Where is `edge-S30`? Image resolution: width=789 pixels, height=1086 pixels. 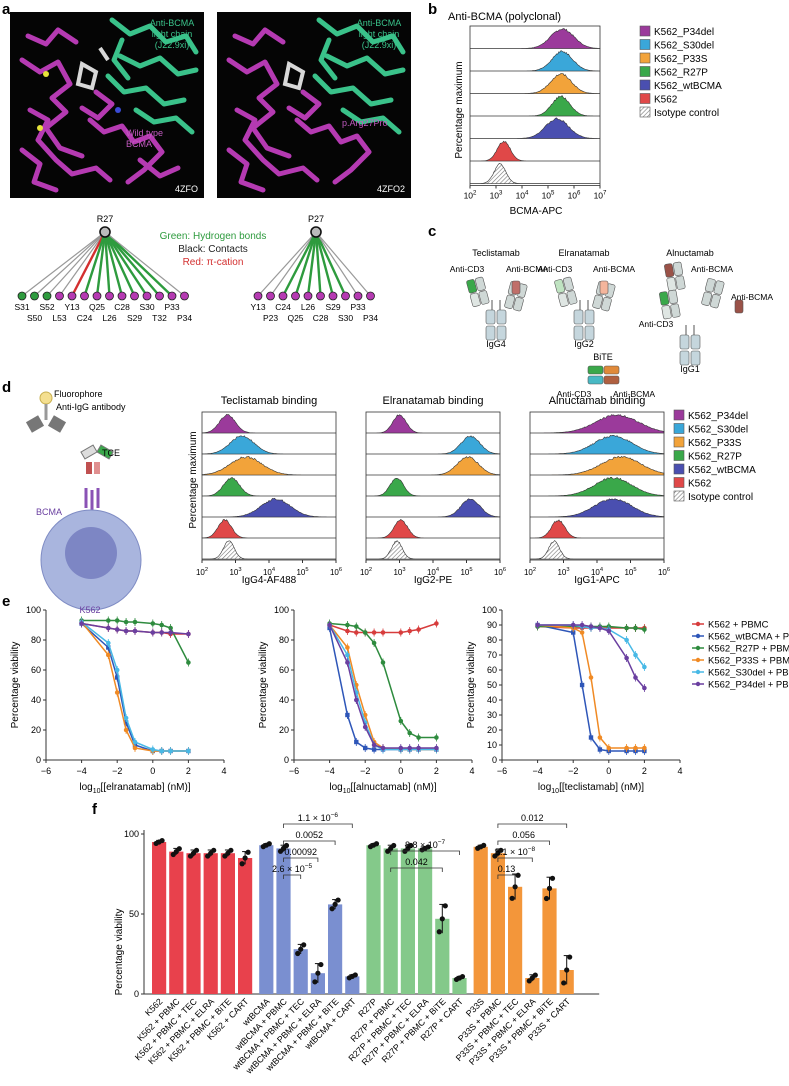 edge-S30 is located at coordinates (330, 264).